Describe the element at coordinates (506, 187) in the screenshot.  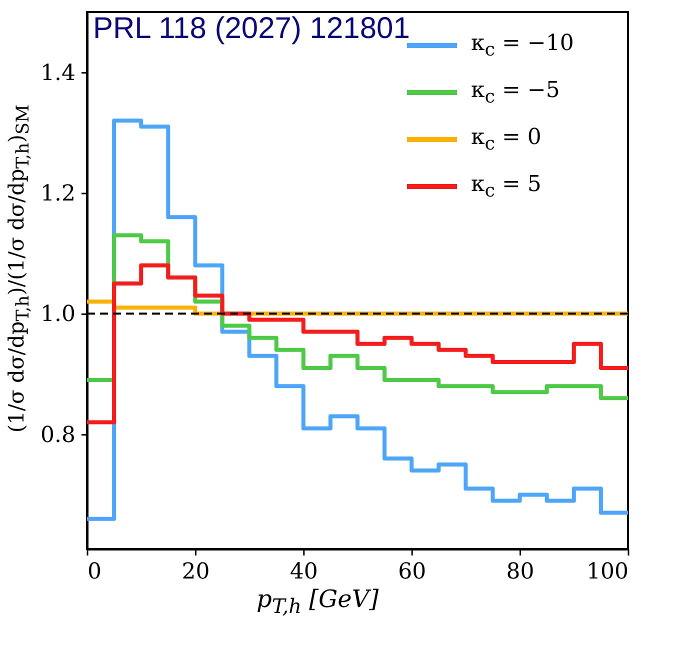
I see `legend-label: κ$_{c}$ = 5` at that location.